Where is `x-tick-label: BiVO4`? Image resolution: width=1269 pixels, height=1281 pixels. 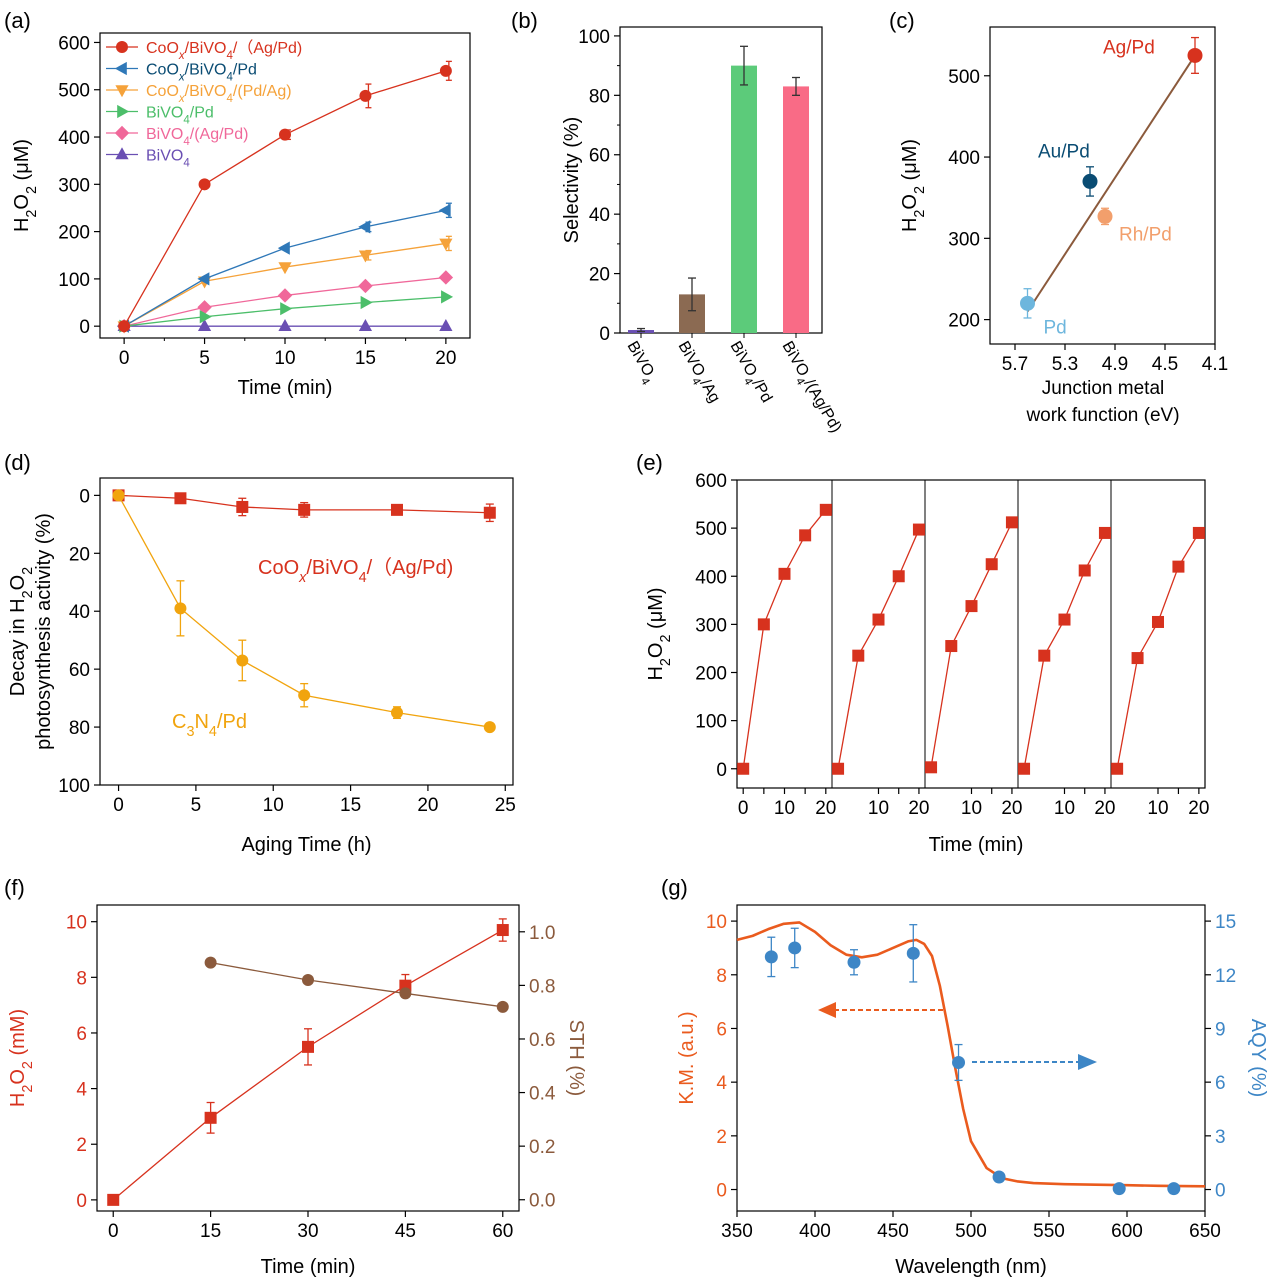
x-tick-label: BiVO4 is located at coordinates (639, 363).